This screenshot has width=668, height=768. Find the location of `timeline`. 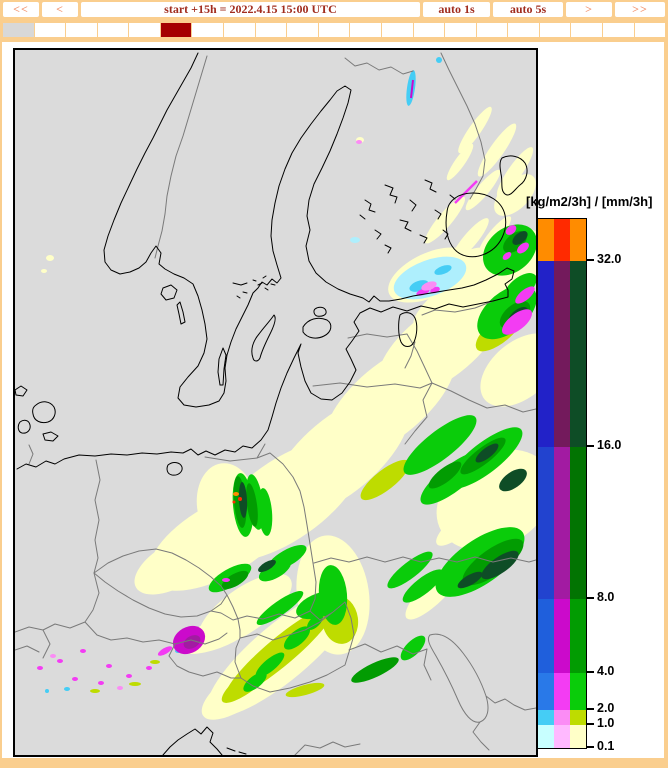

timeline is located at coordinates (334, 30).